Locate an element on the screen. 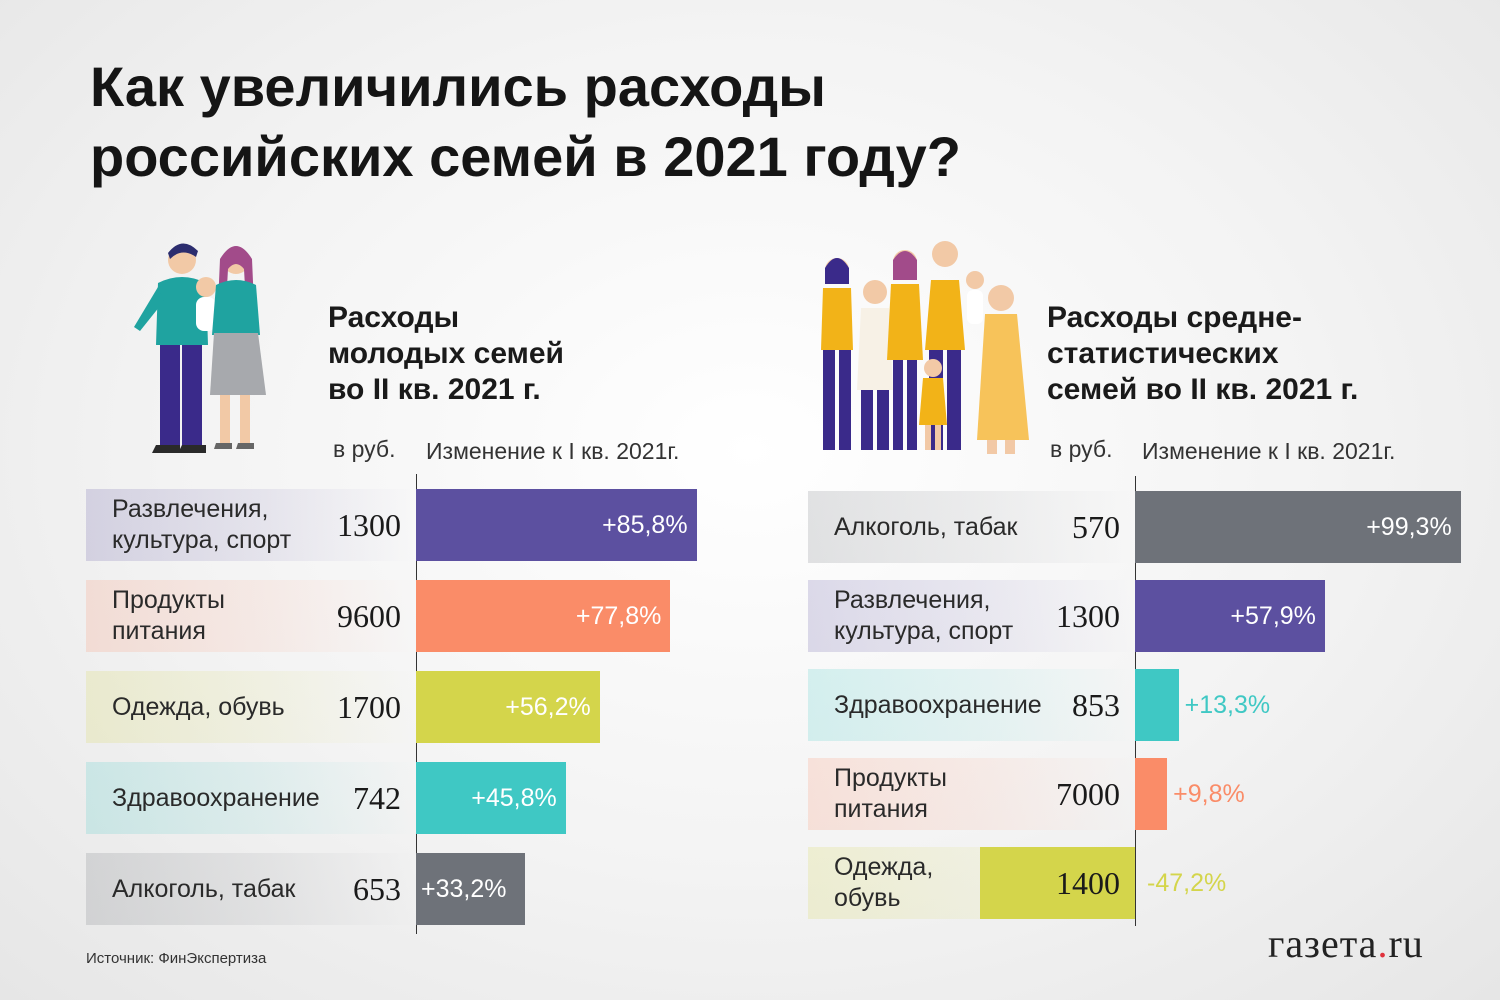 This screenshot has width=1500, height=1000. right-category-label: Продукты питания is located at coordinates (890, 794).